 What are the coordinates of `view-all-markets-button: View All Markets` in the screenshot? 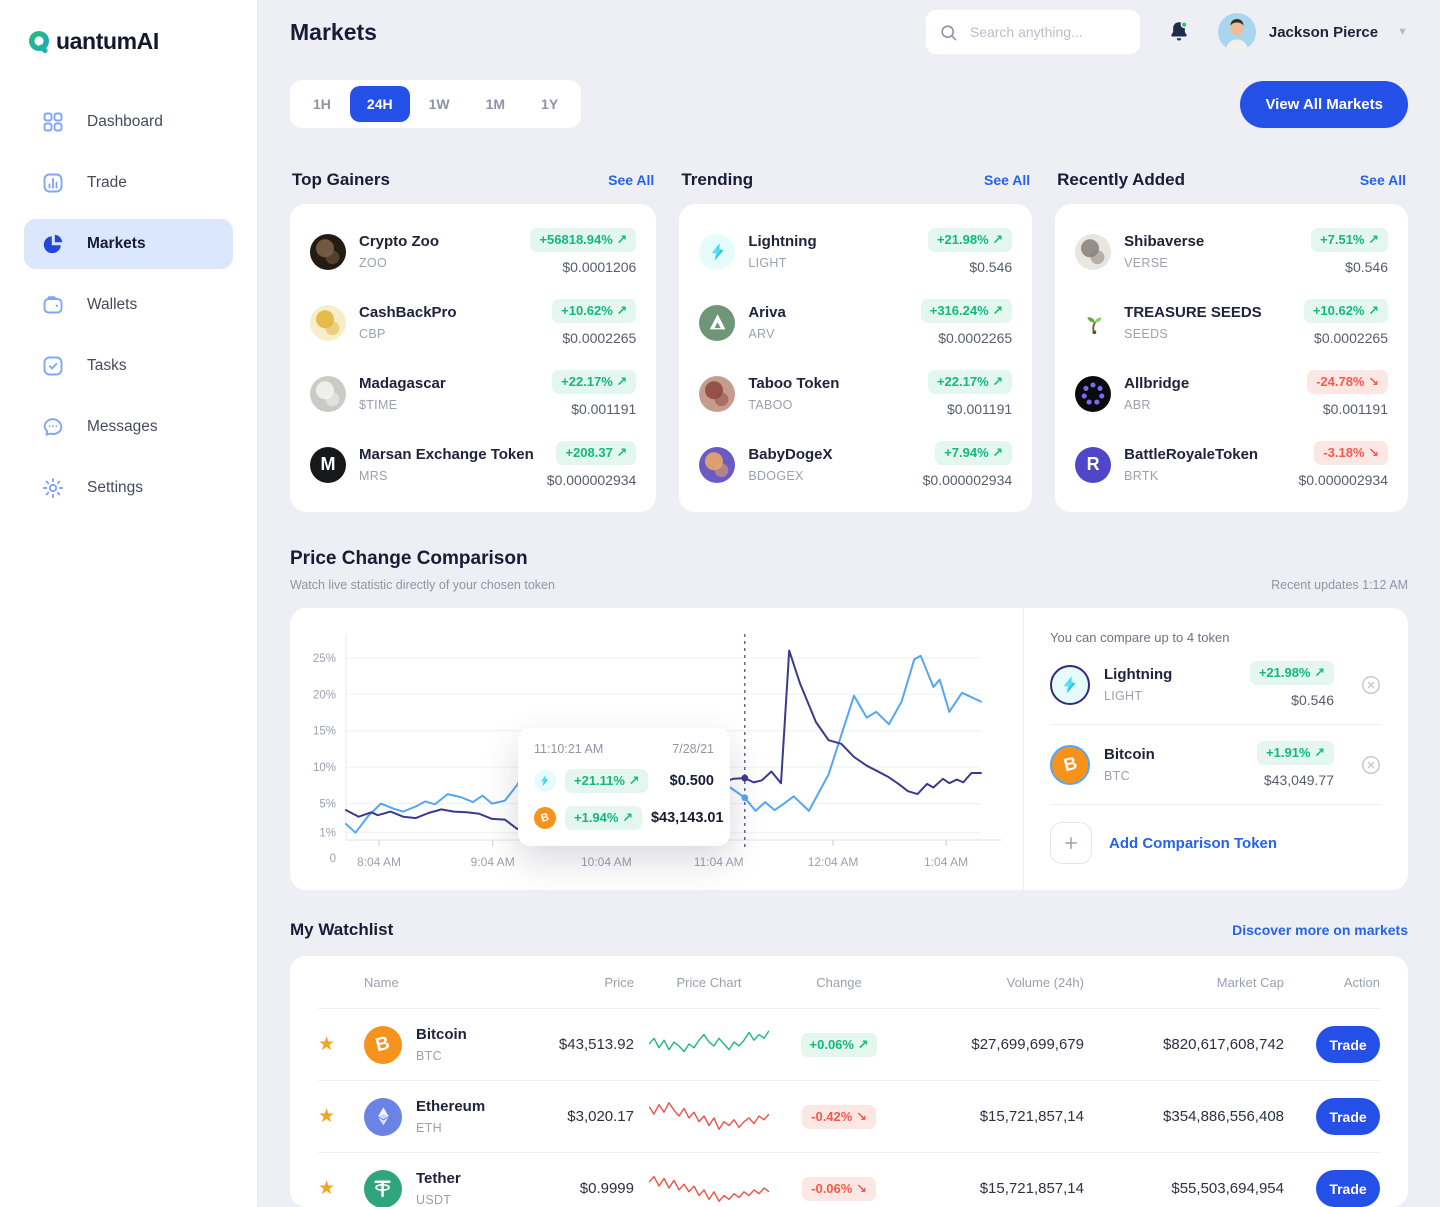 It's located at (1324, 104).